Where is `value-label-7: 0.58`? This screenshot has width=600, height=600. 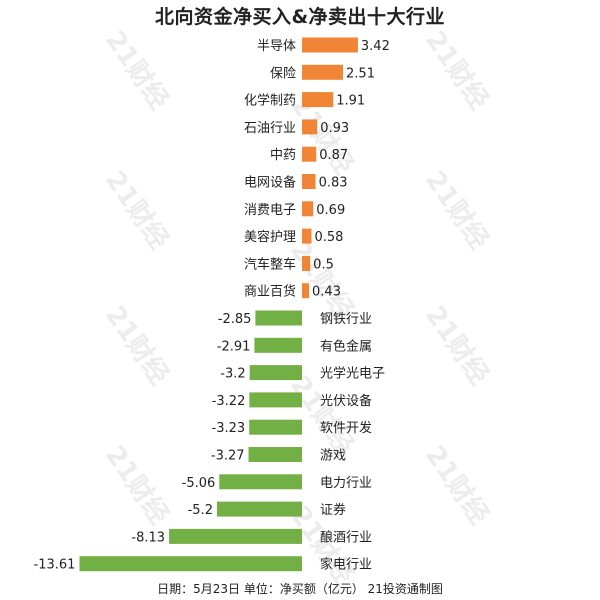
value-label-7: 0.58 is located at coordinates (328, 237).